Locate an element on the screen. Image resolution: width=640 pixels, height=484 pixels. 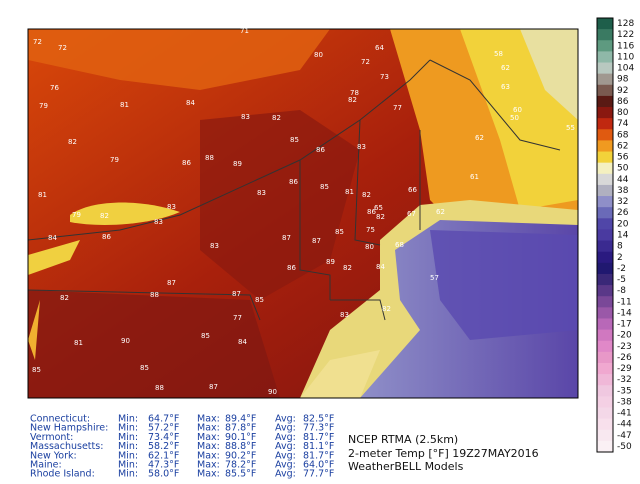
colorbar-label: 50 is located at coordinates (623, 169).